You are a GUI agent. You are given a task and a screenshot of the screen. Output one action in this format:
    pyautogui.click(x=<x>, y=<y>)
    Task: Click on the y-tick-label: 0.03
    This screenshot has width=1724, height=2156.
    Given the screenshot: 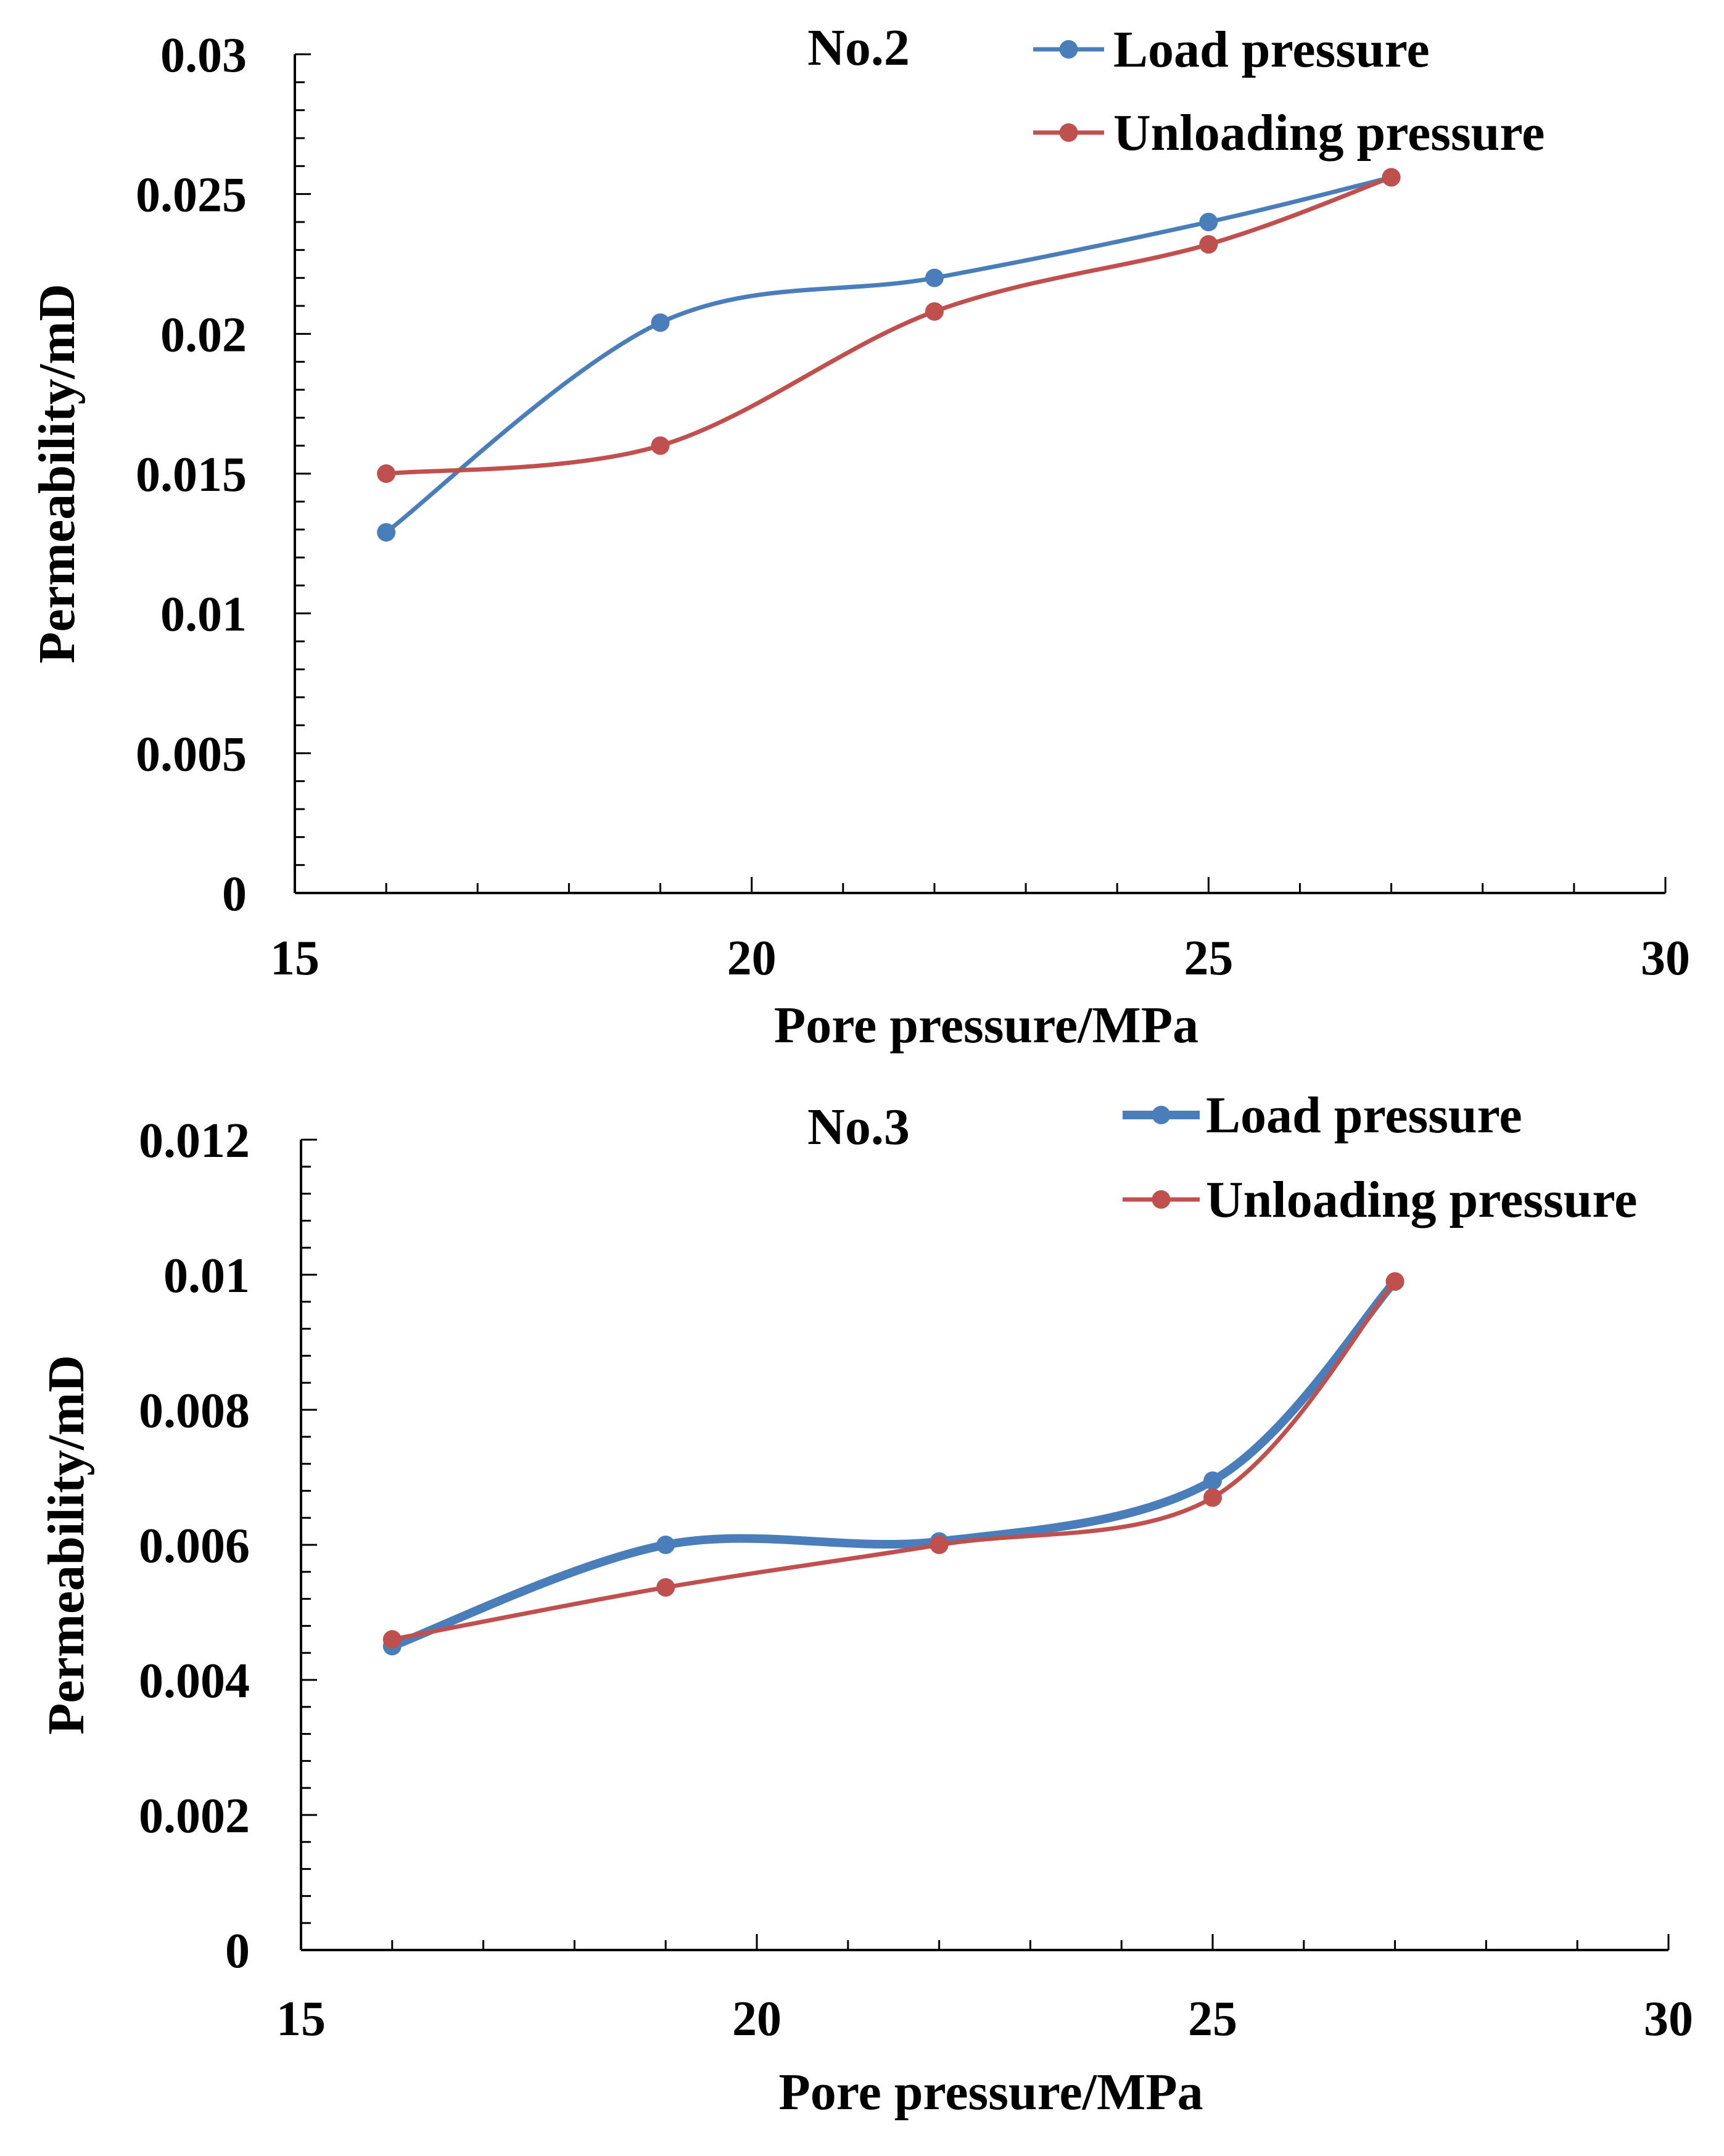 What is the action you would take?
    pyautogui.click(x=203, y=55)
    